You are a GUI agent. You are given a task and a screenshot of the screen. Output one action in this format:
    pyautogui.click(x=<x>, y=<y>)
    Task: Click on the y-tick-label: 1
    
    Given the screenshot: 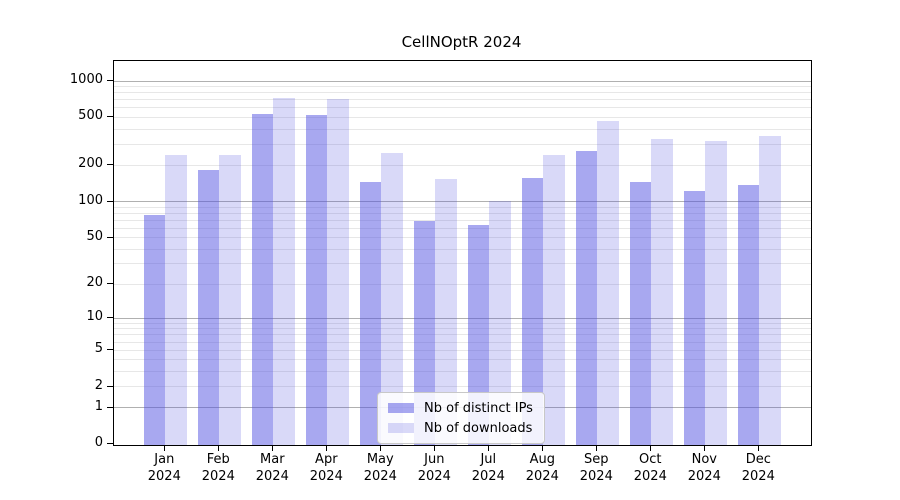 What is the action you would take?
    pyautogui.click(x=98, y=406)
    